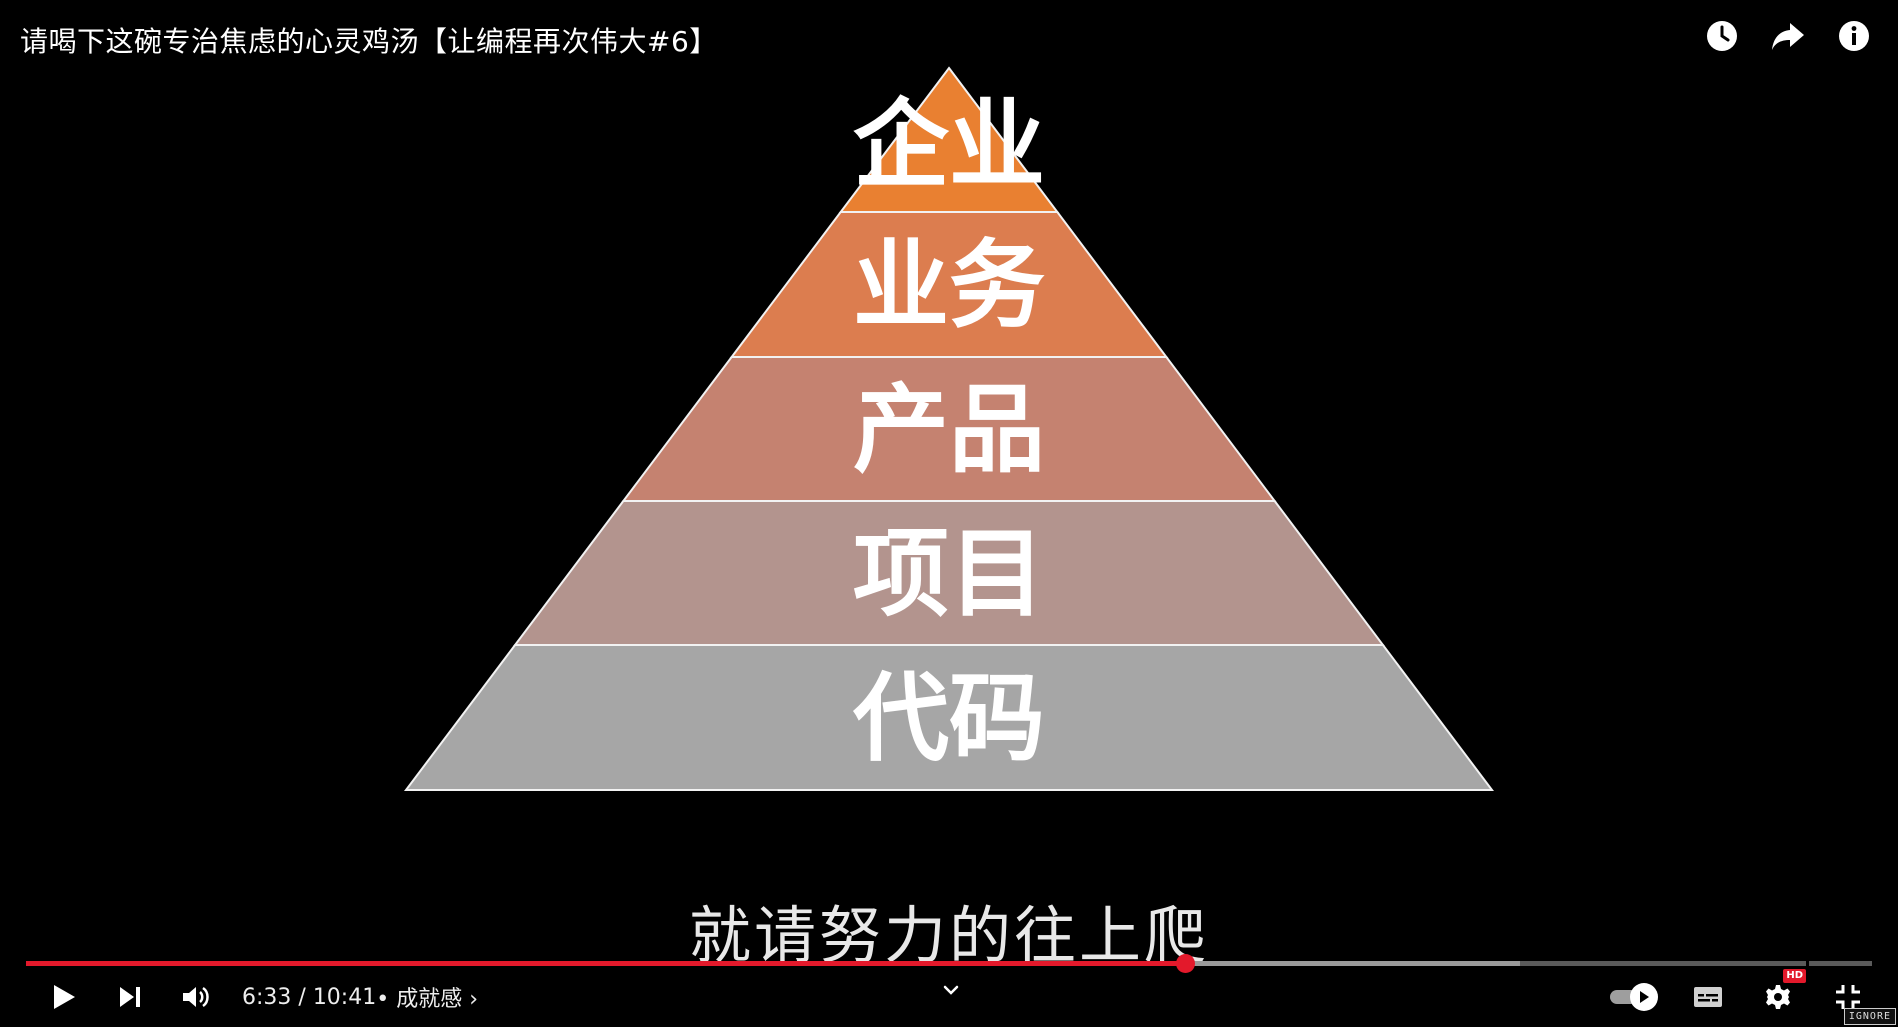  What do you see at coordinates (1739, 993) in the screenshot?
I see `control-bar-right: HD` at bounding box center [1739, 993].